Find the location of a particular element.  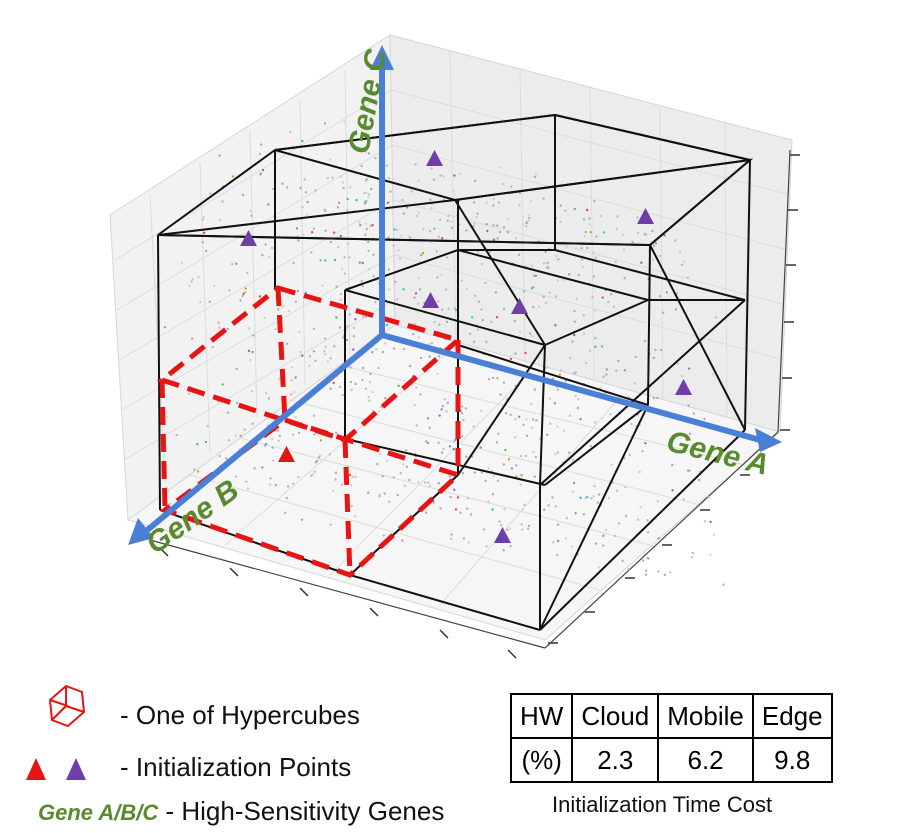

table-cell: 6.2 is located at coordinates (705, 760).